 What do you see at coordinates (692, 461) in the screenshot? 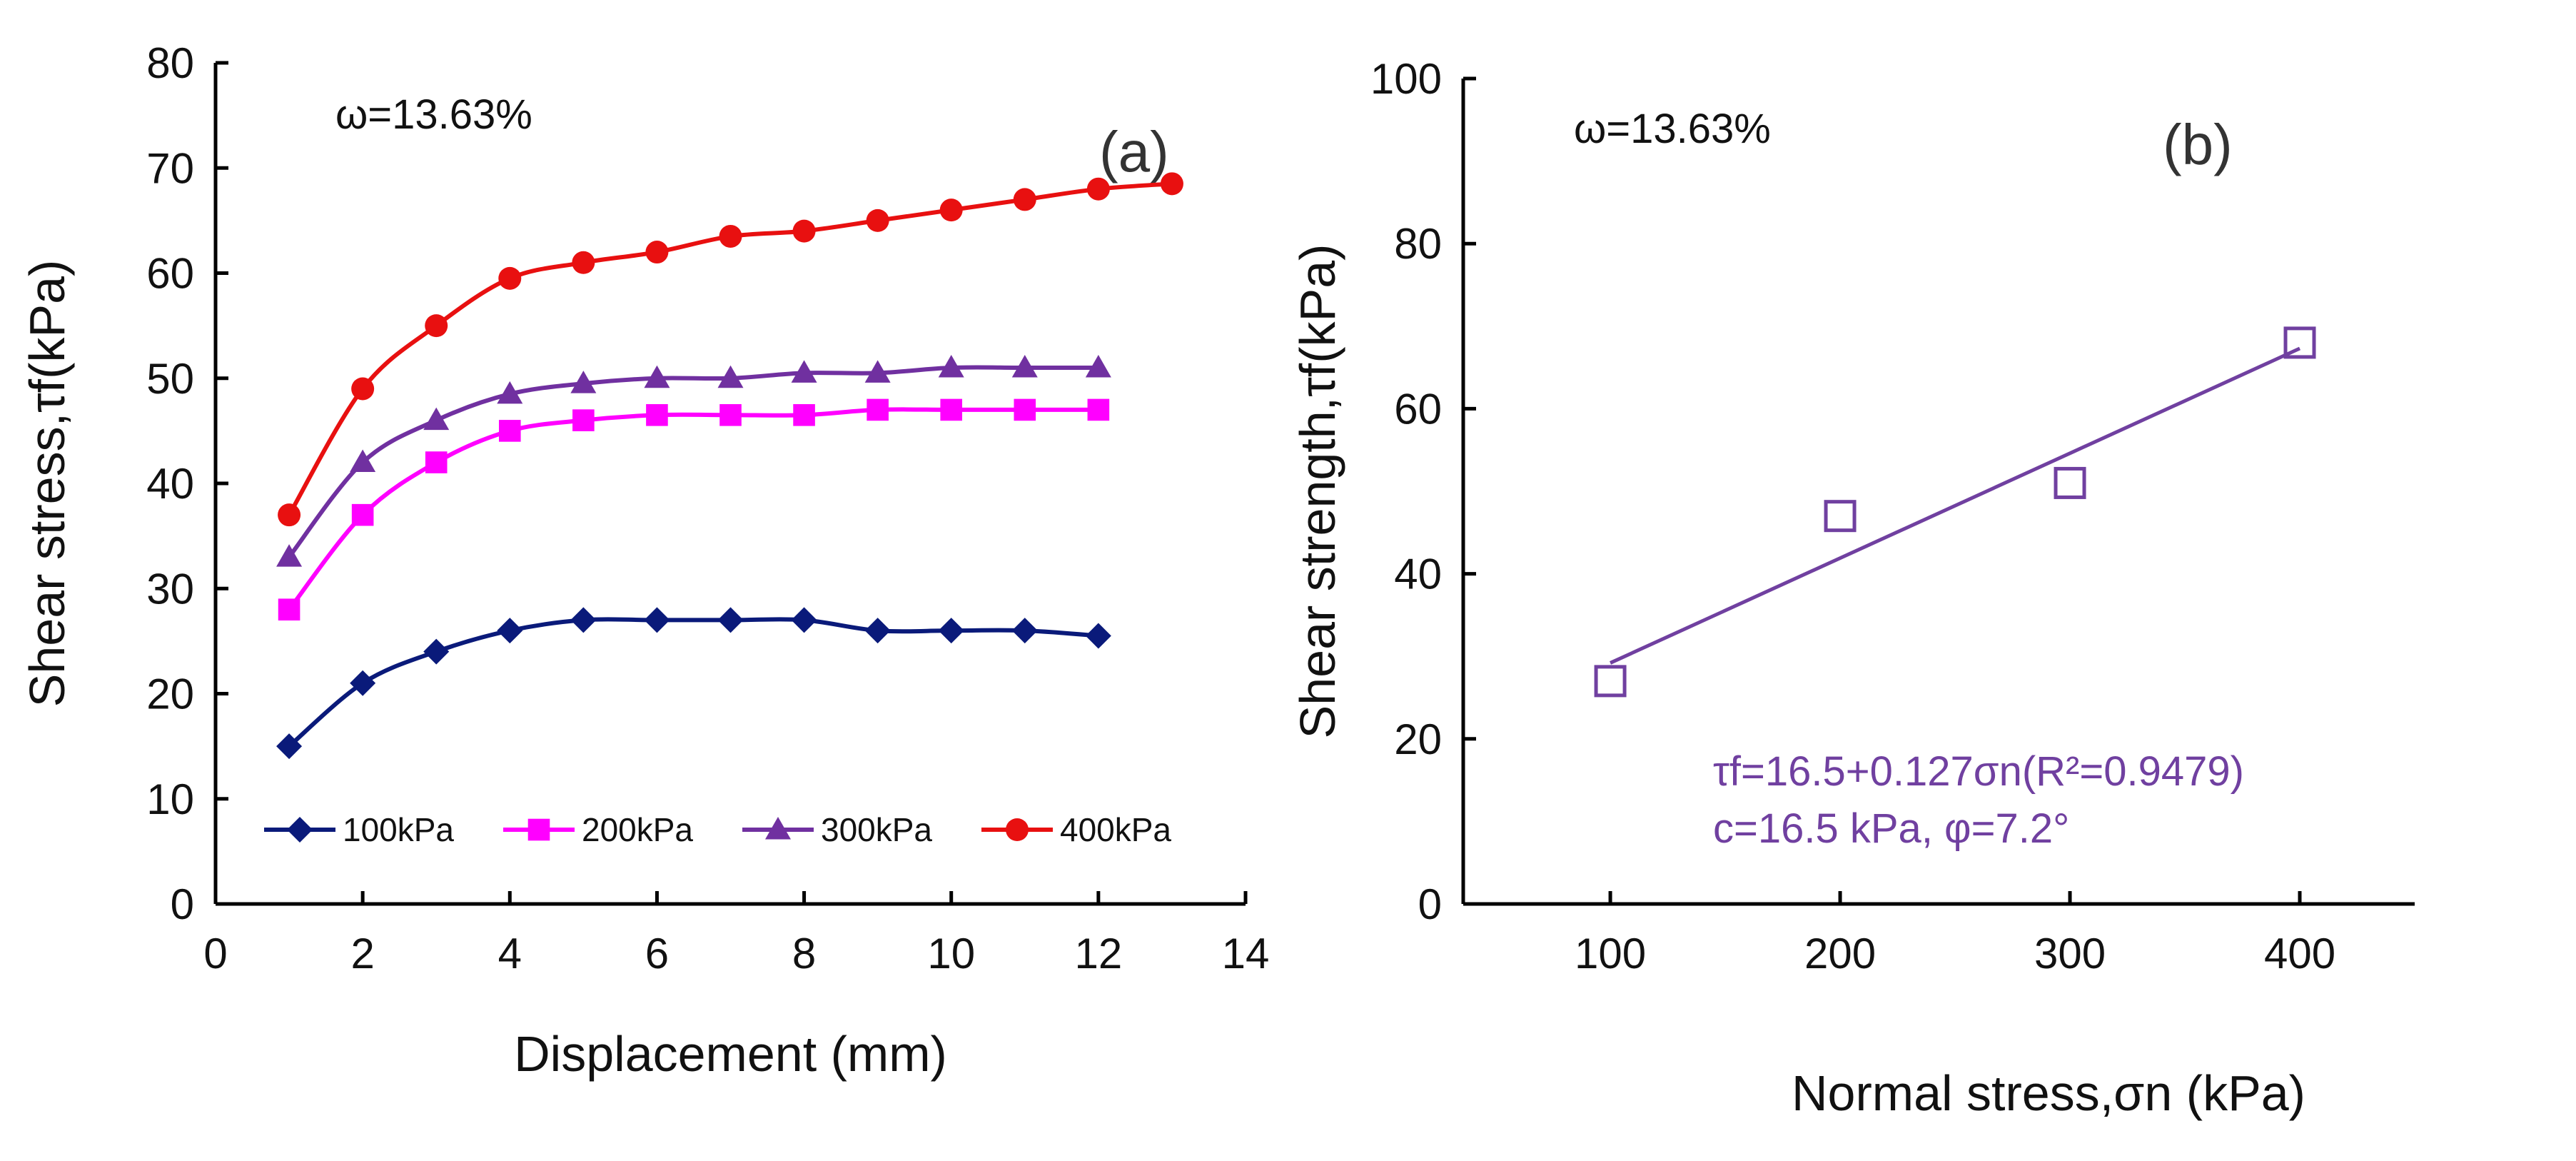
I see `series-line-300kPa` at bounding box center [692, 461].